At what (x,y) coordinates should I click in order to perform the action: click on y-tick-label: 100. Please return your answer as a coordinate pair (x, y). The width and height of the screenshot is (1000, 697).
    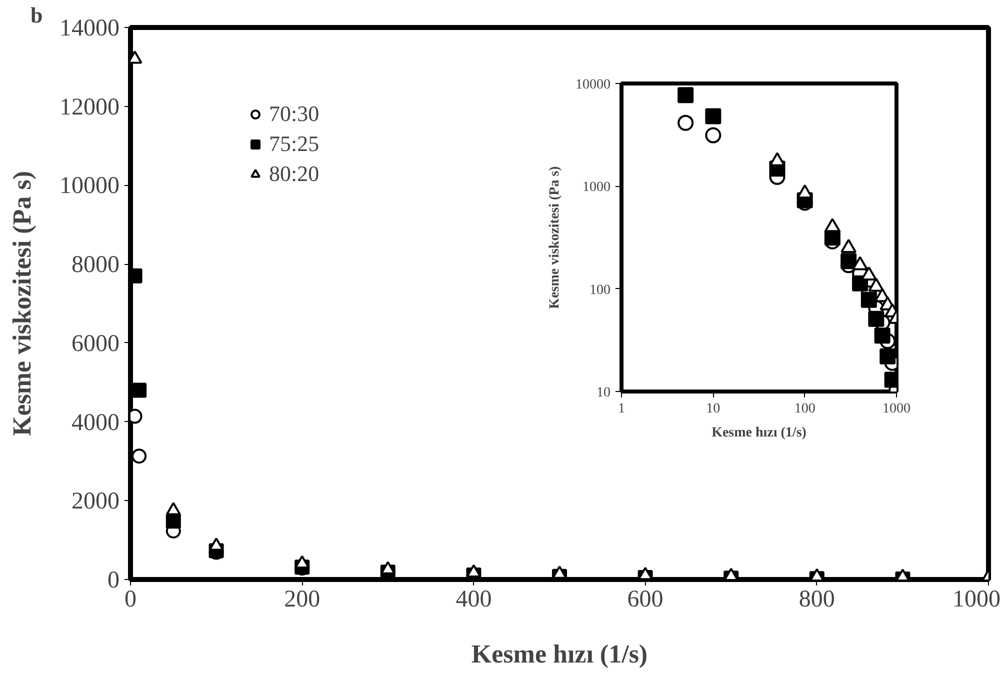
    Looking at the image, I should click on (600, 290).